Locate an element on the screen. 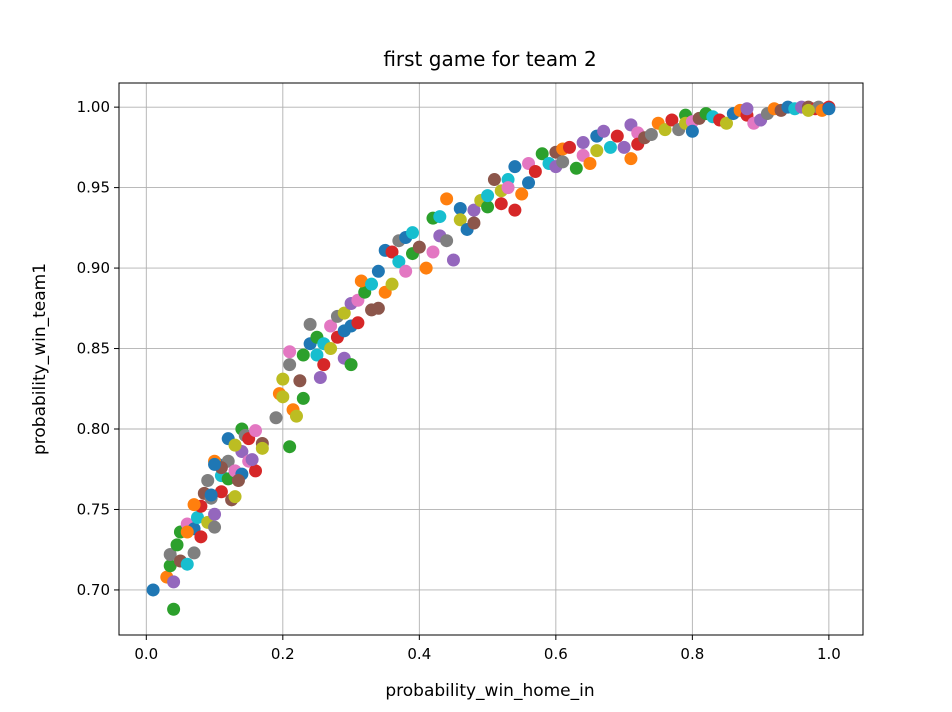 The height and width of the screenshot is (712, 952). y-tick-label: 0.90 is located at coordinates (93, 268).